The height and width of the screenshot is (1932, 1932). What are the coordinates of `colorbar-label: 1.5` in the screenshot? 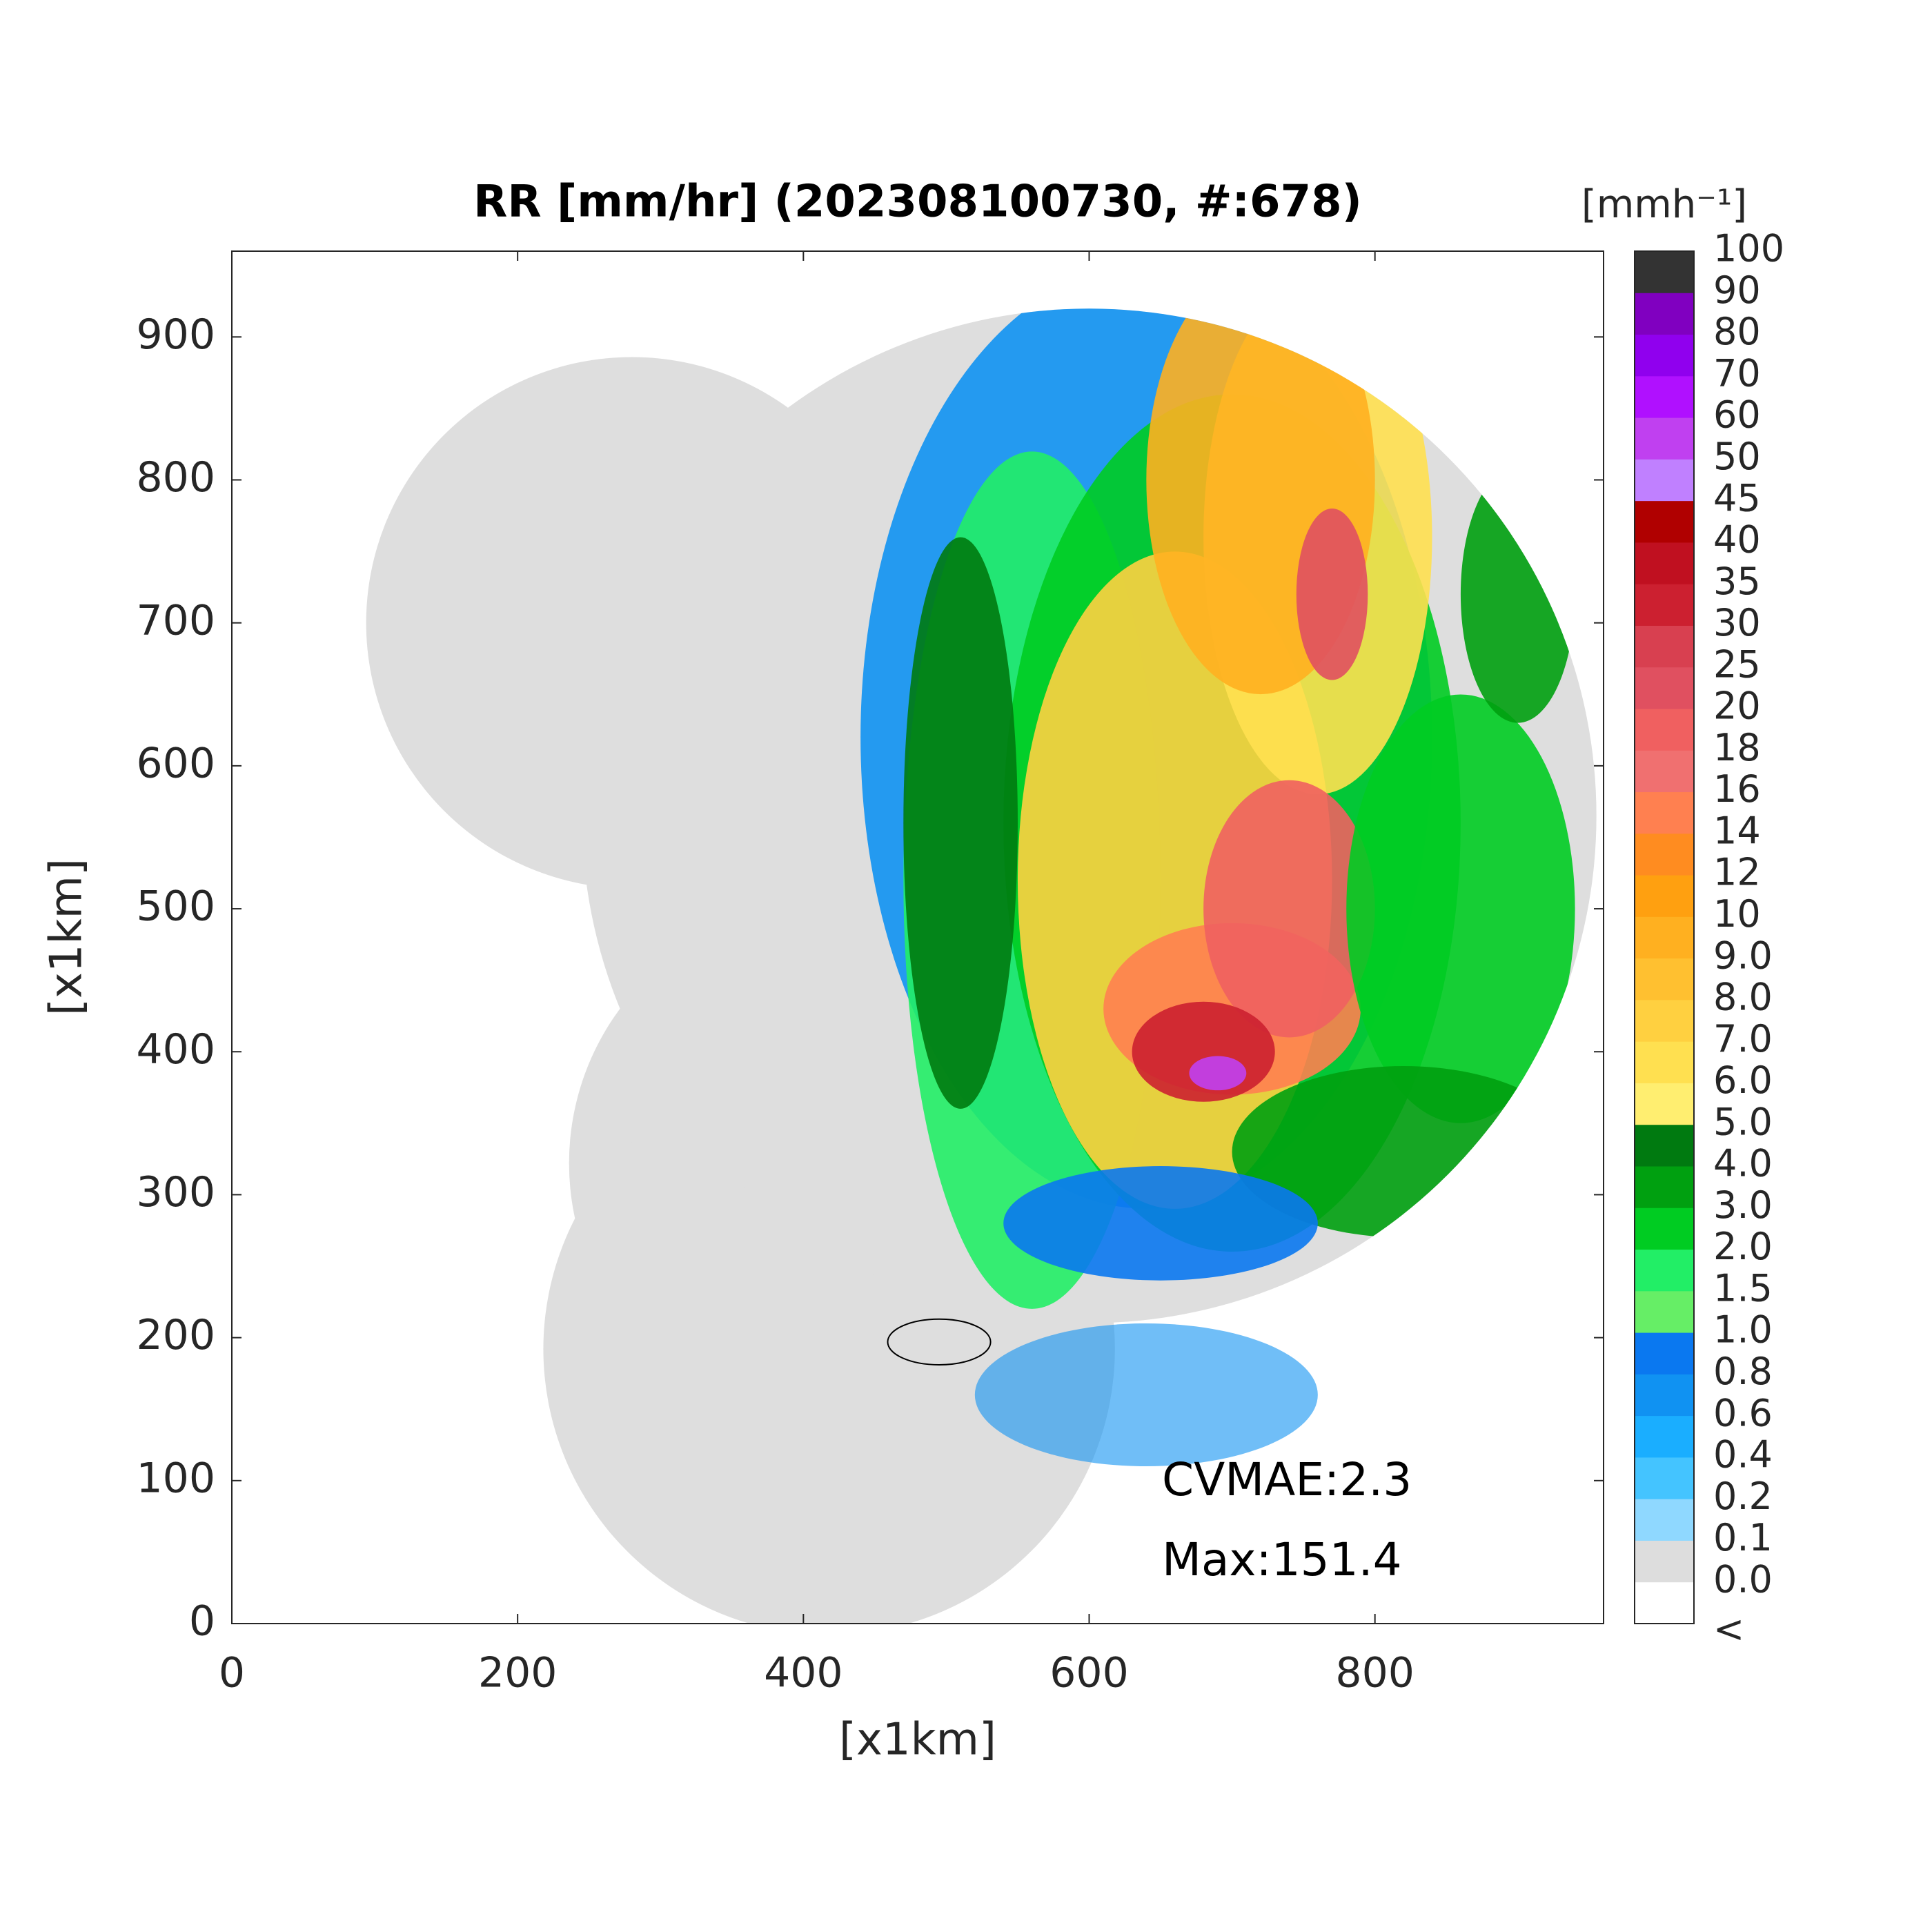 It's located at (1743, 1288).